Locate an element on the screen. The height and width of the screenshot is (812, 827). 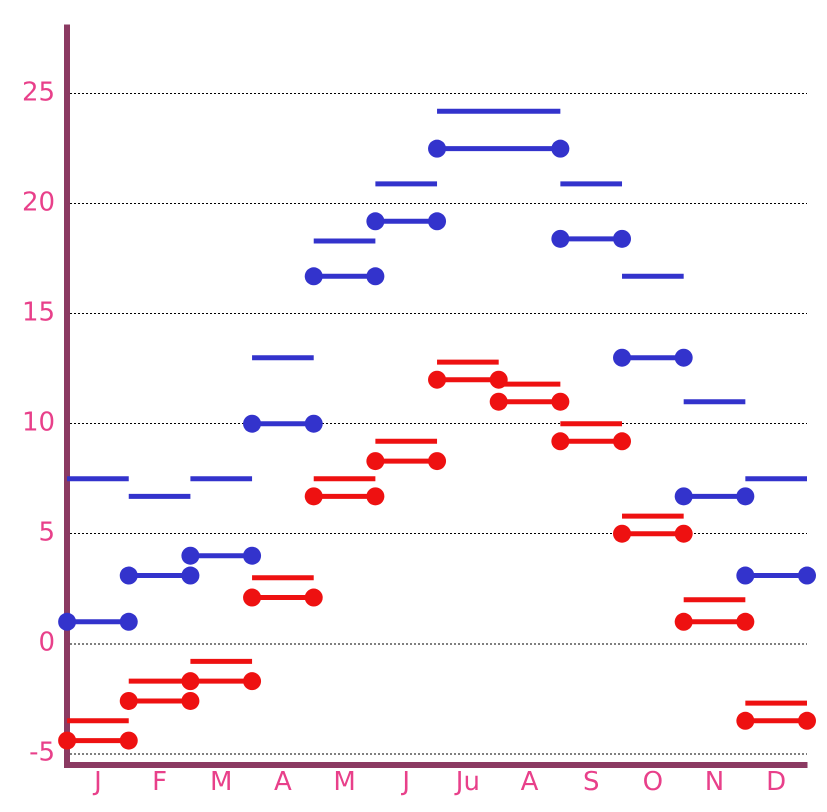
y-tick-label: 20 is located at coordinates (39, 202).